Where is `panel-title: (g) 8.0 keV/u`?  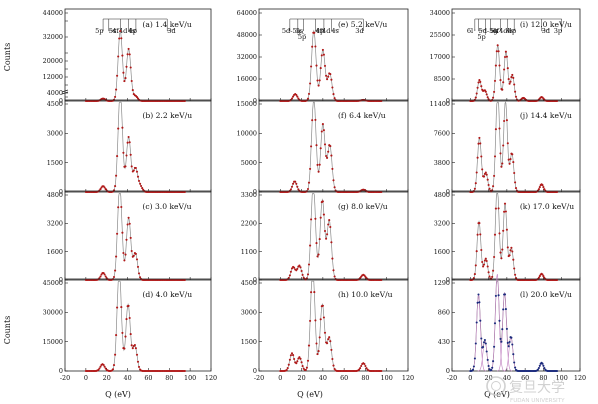 panel-title: (g) 8.0 keV/u is located at coordinates (363, 206).